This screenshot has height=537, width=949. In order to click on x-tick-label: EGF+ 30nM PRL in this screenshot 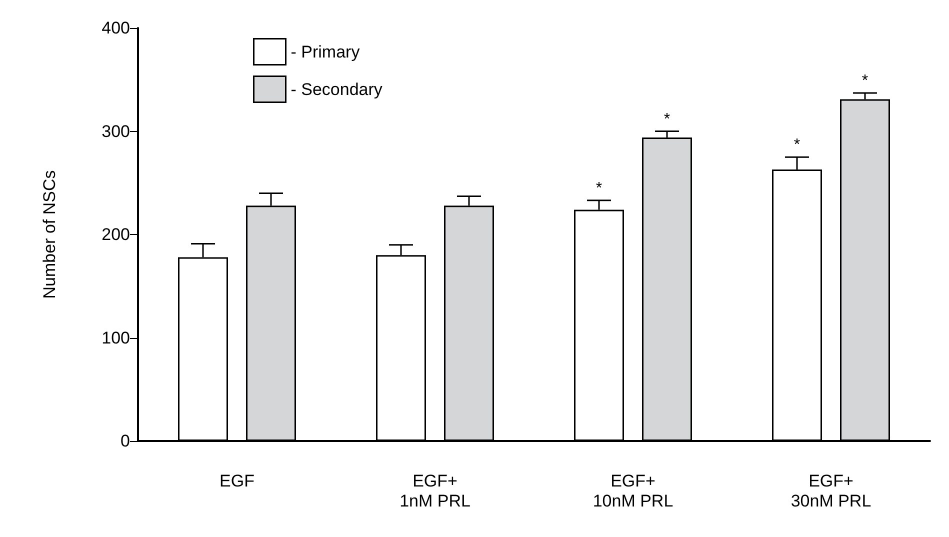, I will do `click(831, 491)`.